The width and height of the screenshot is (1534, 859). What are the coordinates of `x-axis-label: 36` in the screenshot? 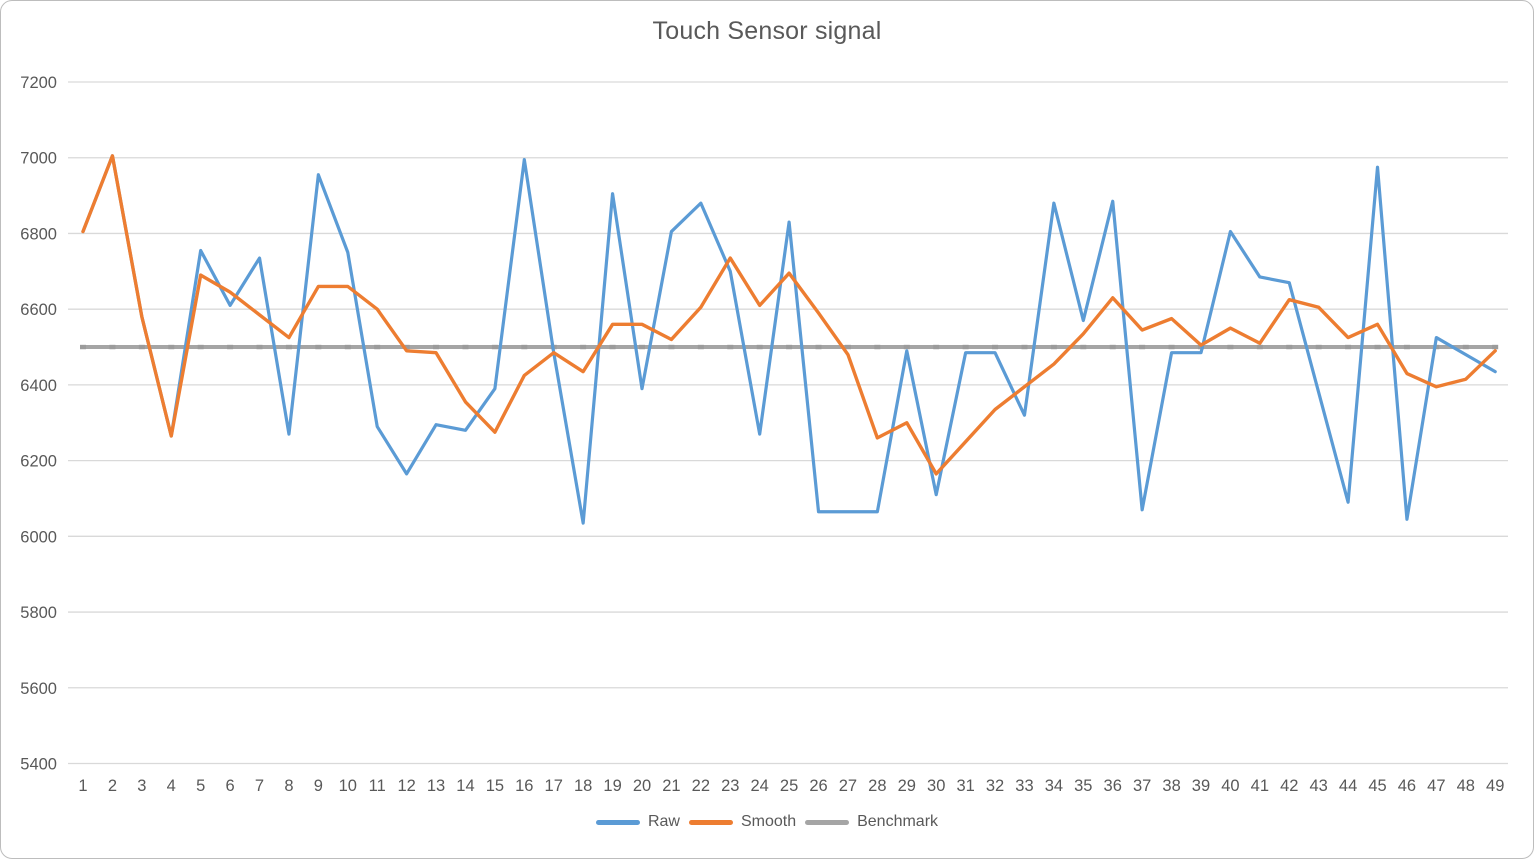 It's located at (1113, 786).